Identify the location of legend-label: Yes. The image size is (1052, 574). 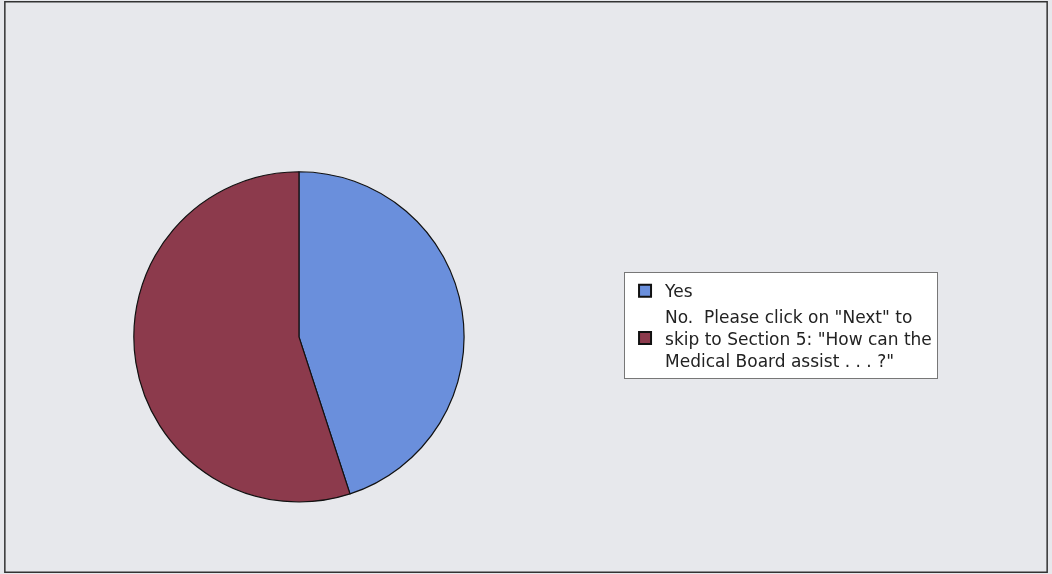
(678, 291).